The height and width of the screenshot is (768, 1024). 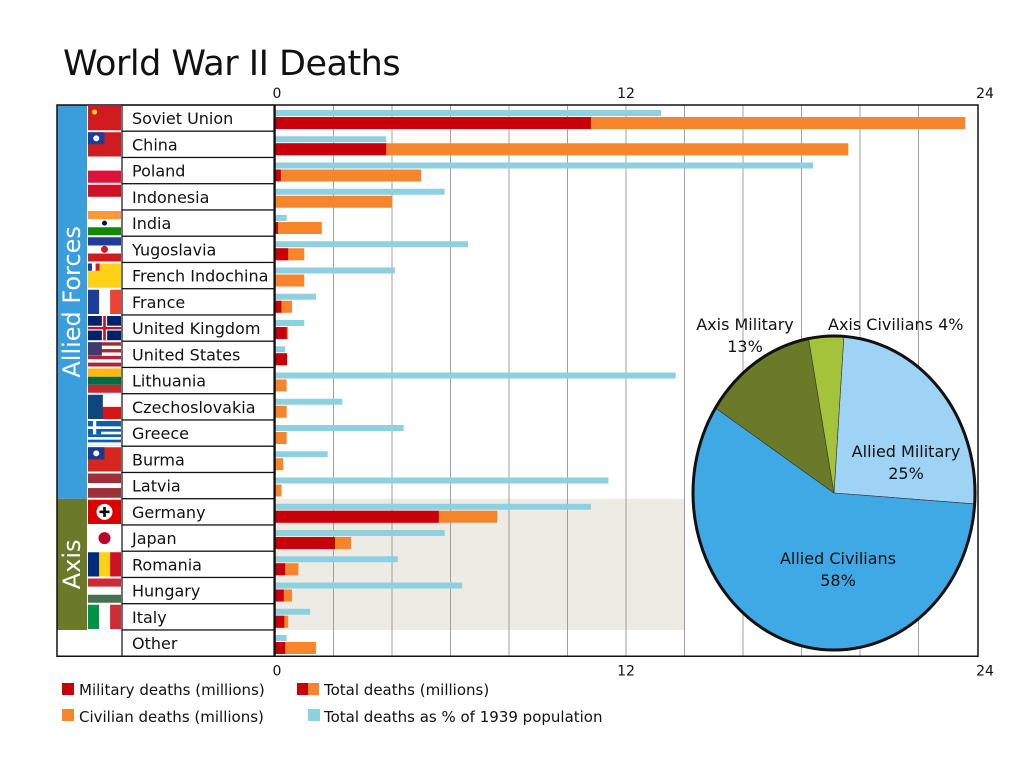 I want to click on pie-label-axis-military: Axis Military, so click(x=745, y=324).